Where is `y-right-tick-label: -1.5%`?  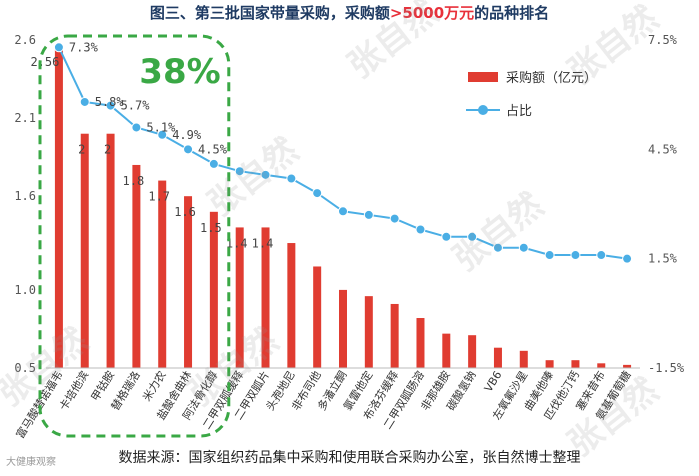 y-right-tick-label: -1.5% is located at coordinates (666, 368).